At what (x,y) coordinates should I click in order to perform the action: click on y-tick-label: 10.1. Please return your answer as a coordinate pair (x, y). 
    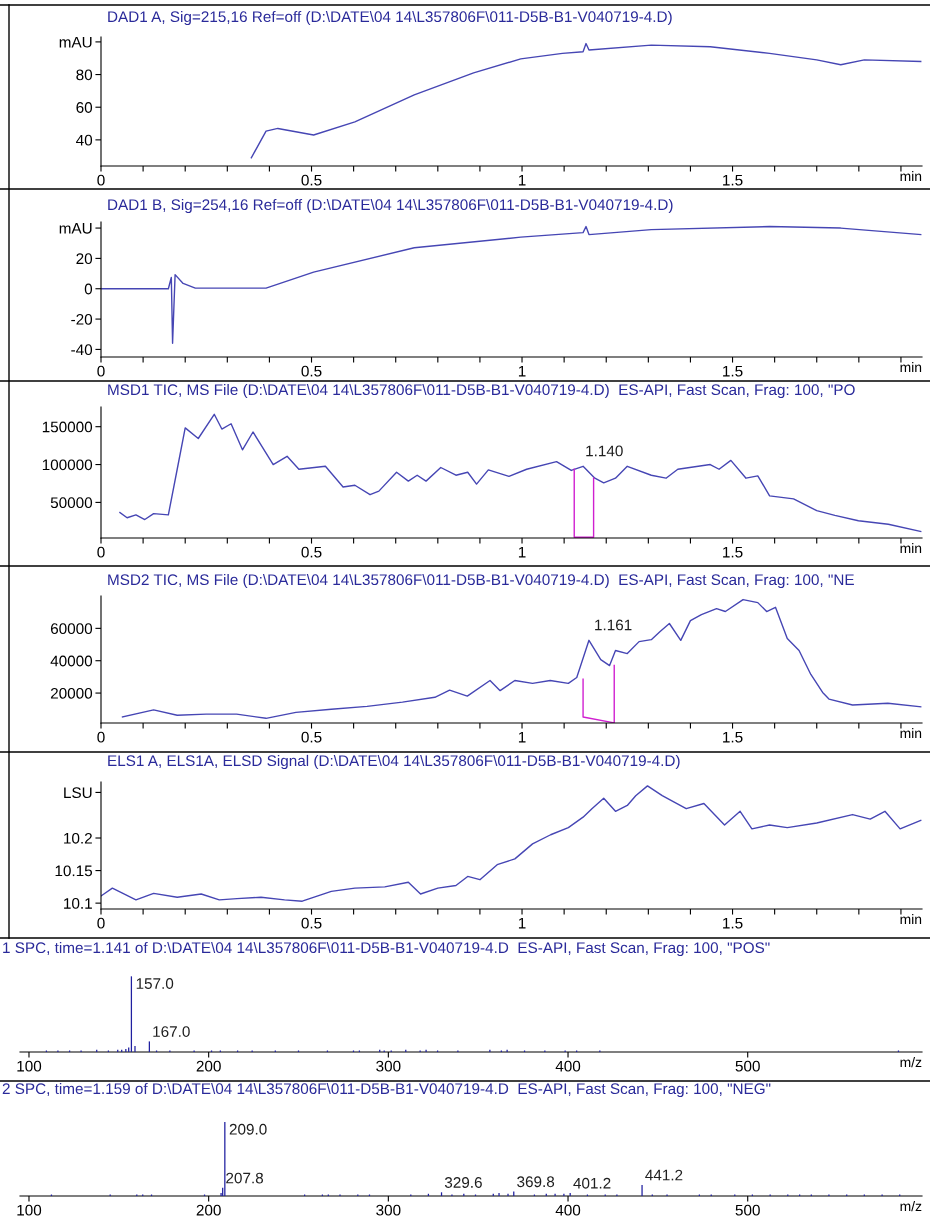
    Looking at the image, I should click on (78, 903).